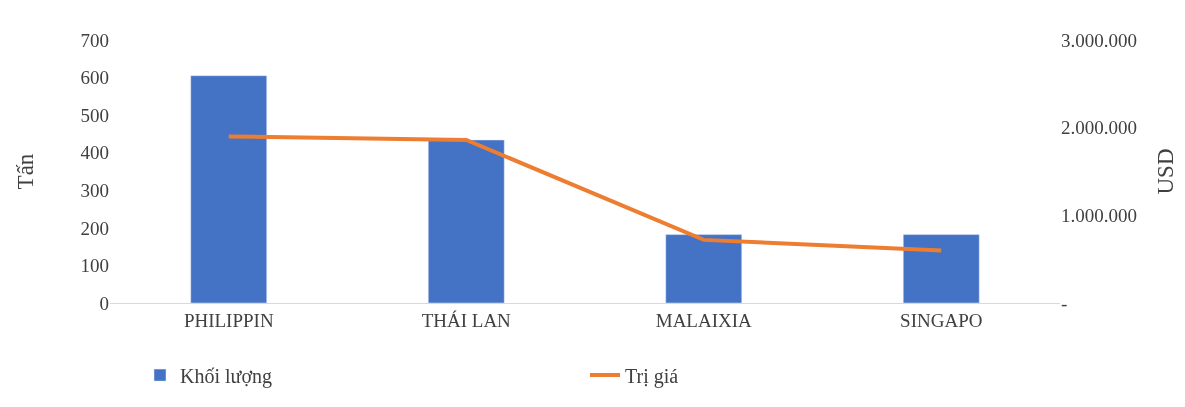  What do you see at coordinates (228, 320) in the screenshot?
I see `x-tick-label: PHILIPPIN` at bounding box center [228, 320].